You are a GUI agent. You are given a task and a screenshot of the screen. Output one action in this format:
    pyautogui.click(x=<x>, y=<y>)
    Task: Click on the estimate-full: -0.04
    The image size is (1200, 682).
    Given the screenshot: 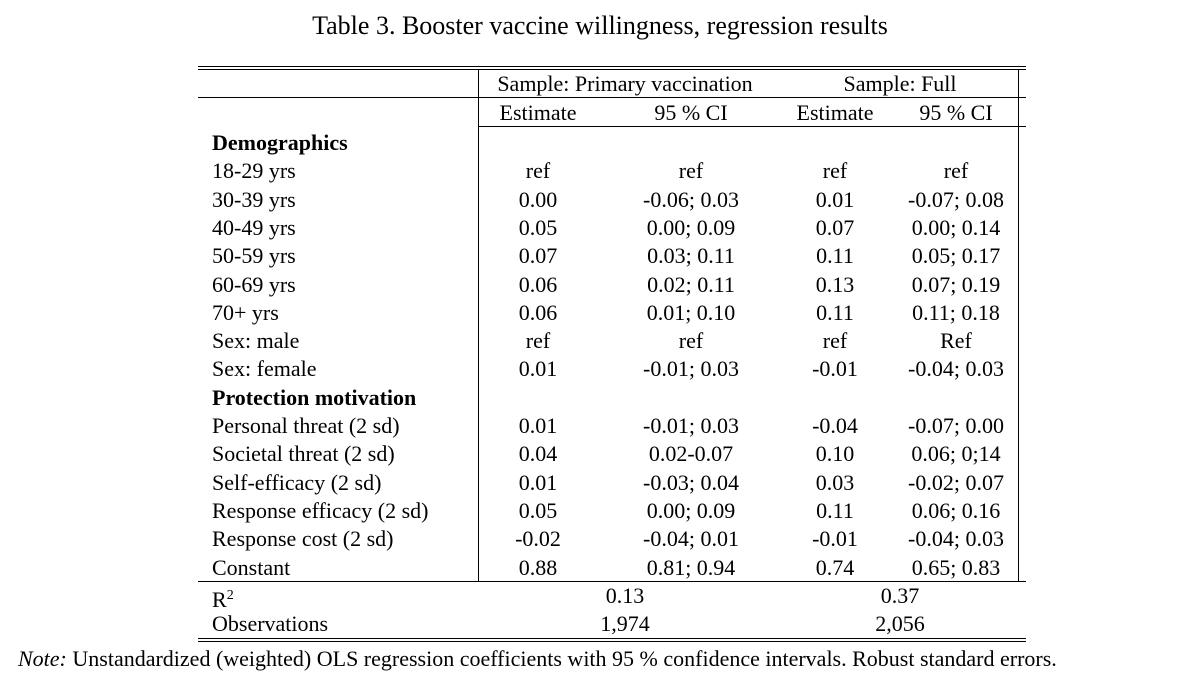 What is the action you would take?
    pyautogui.click(x=835, y=425)
    